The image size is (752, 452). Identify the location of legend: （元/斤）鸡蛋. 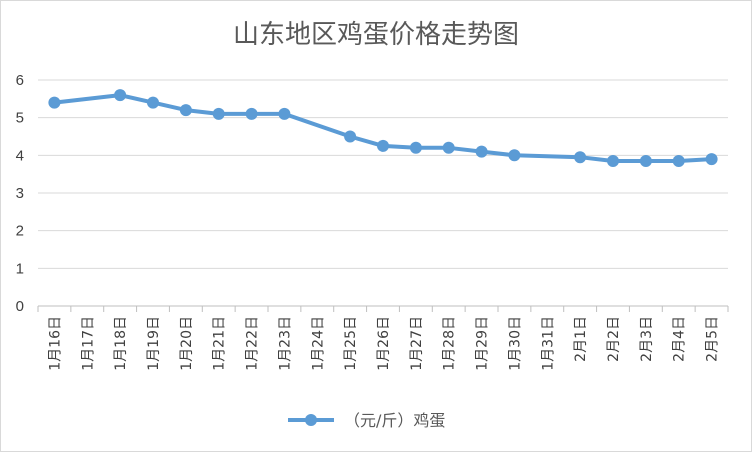
(366, 420).